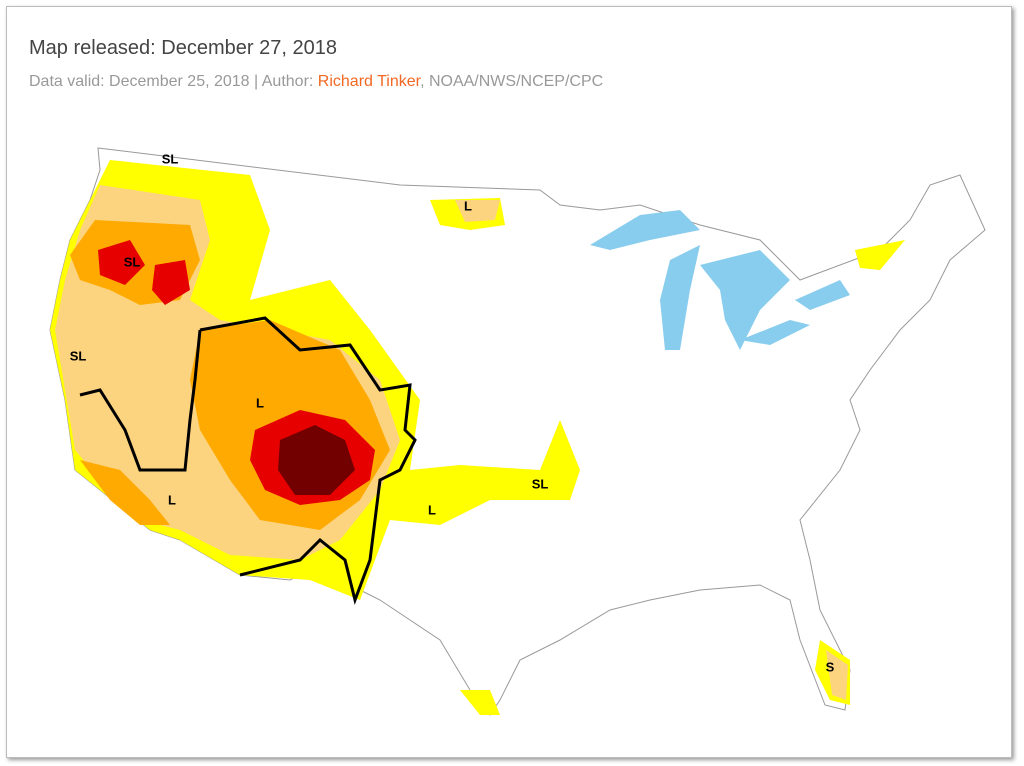 The height and width of the screenshot is (766, 1024). What do you see at coordinates (512, 81) in the screenshot?
I see `affiliation: , NOAA/NWS/NCEP/CPC` at bounding box center [512, 81].